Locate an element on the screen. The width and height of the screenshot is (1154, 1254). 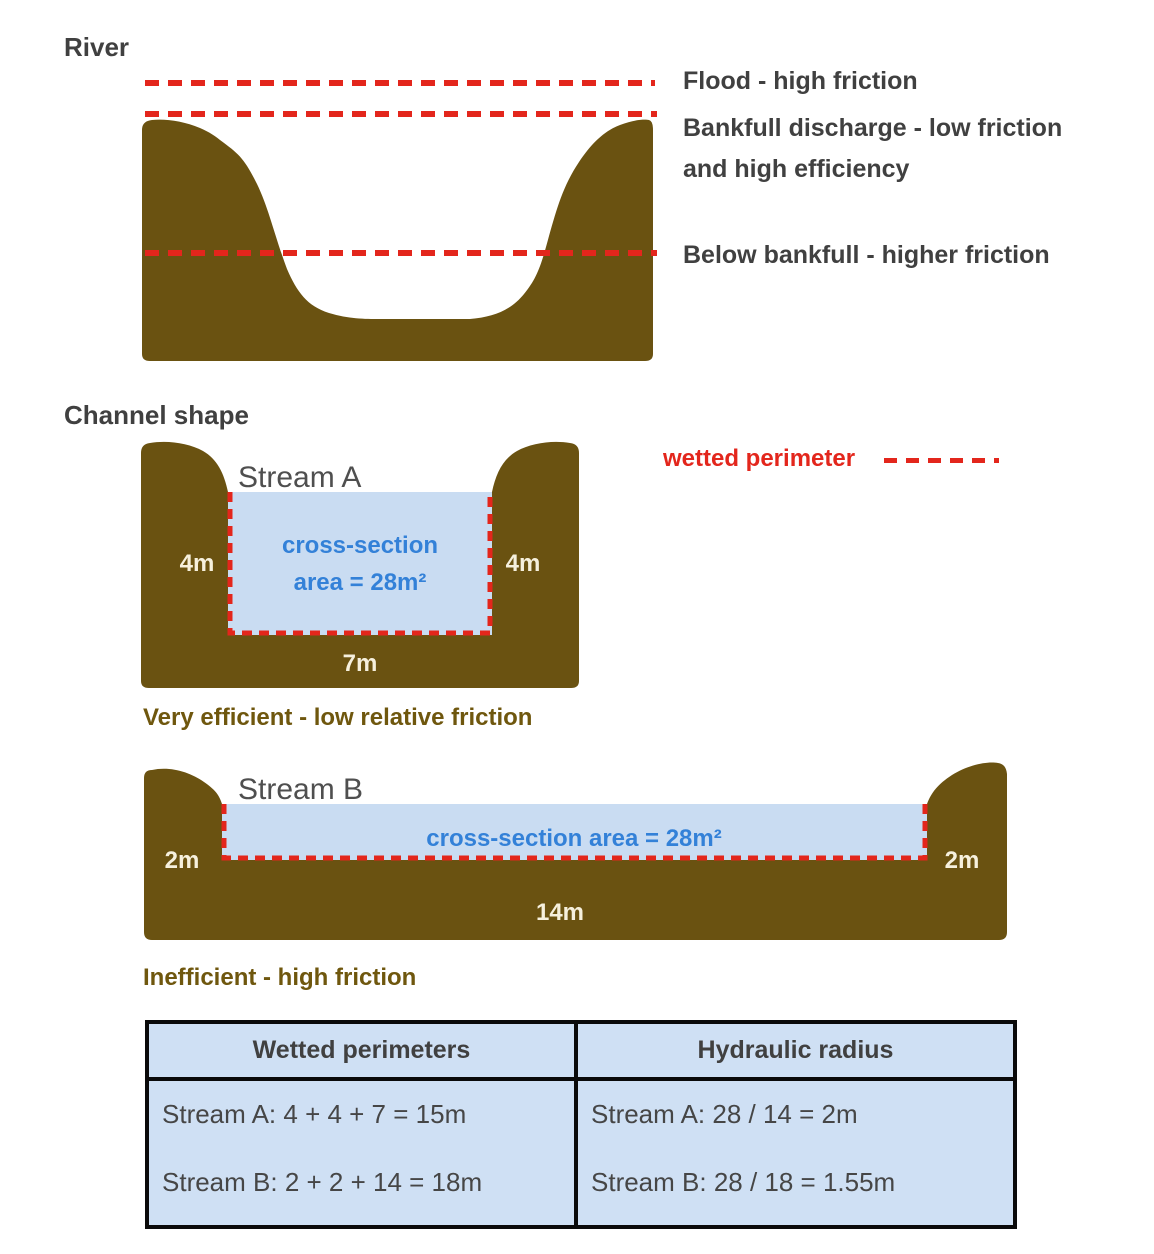
table-row: Stream A: 4 + 4 + 7 = 15m is located at coordinates (314, 1114).